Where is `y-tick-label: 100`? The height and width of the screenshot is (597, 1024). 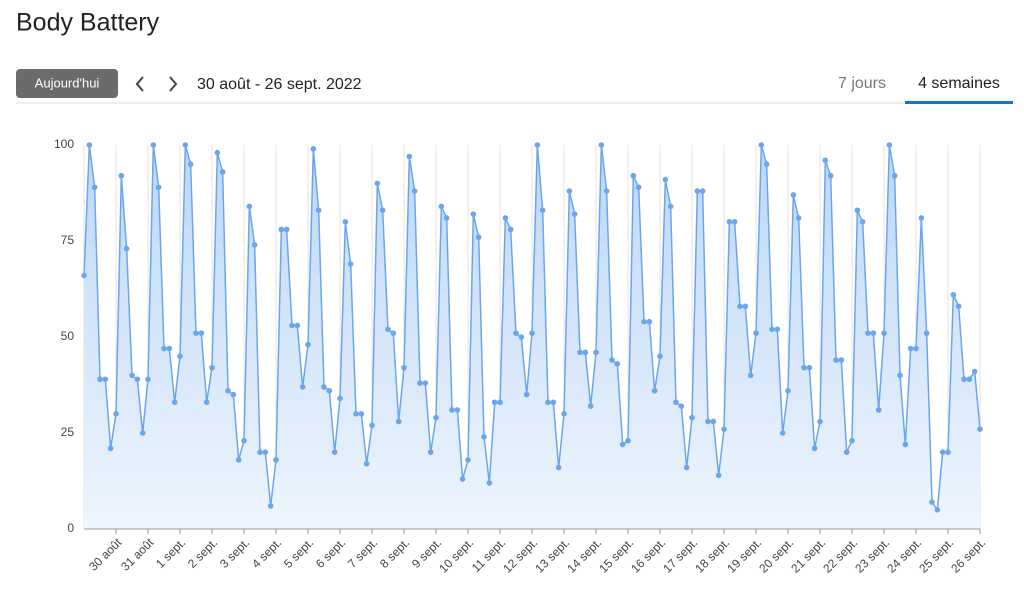 y-tick-label: 100 is located at coordinates (64, 144).